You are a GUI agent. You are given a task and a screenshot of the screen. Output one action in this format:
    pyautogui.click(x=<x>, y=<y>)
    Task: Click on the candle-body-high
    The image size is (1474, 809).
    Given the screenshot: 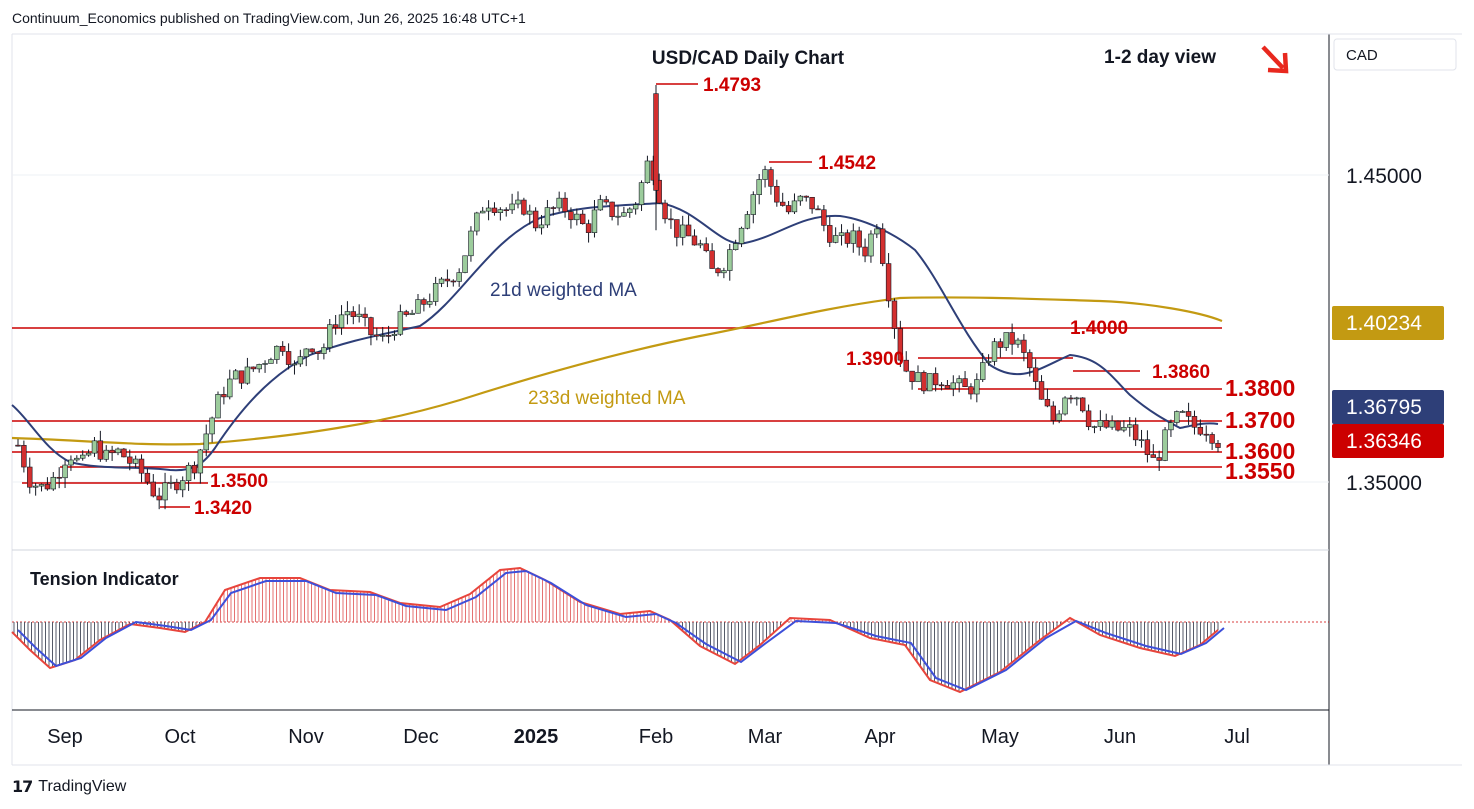 What is the action you would take?
    pyautogui.click(x=656, y=142)
    